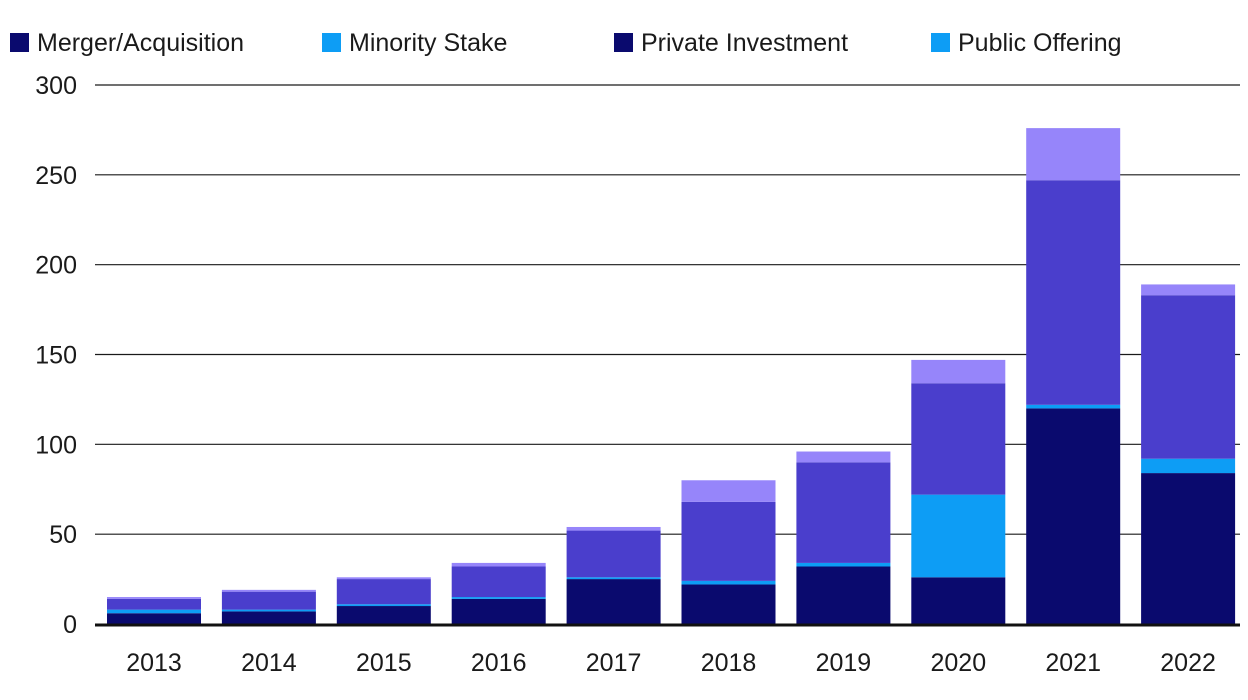 Image resolution: width=1248 pixels, height=700 pixels. I want to click on bar-2016-public-offering, so click(498, 598).